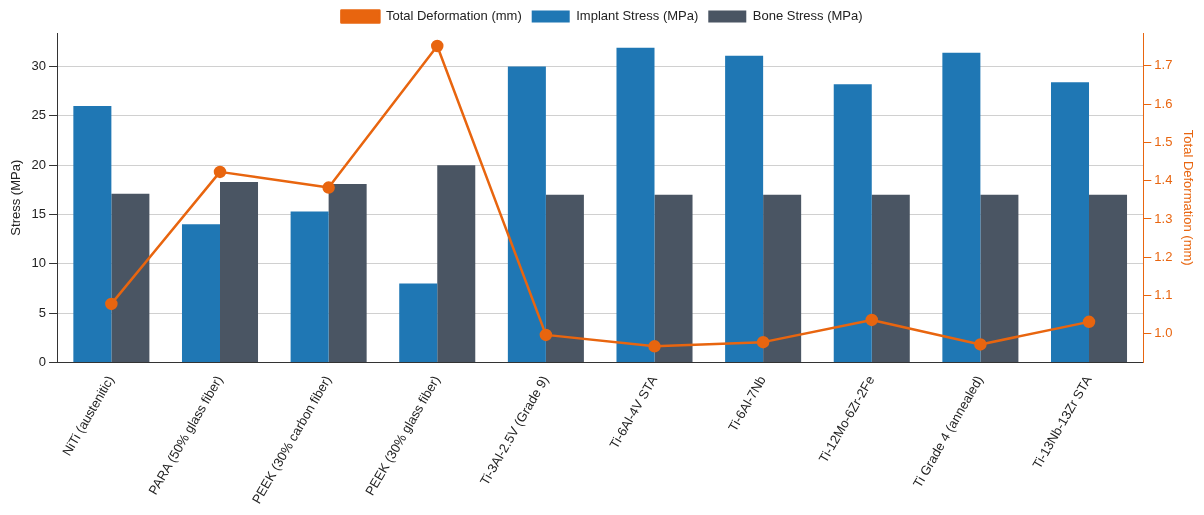 Image resolution: width=1204 pixels, height=515 pixels. Describe the element at coordinates (39, 115) in the screenshot. I see `y-tick-label: 25` at that location.